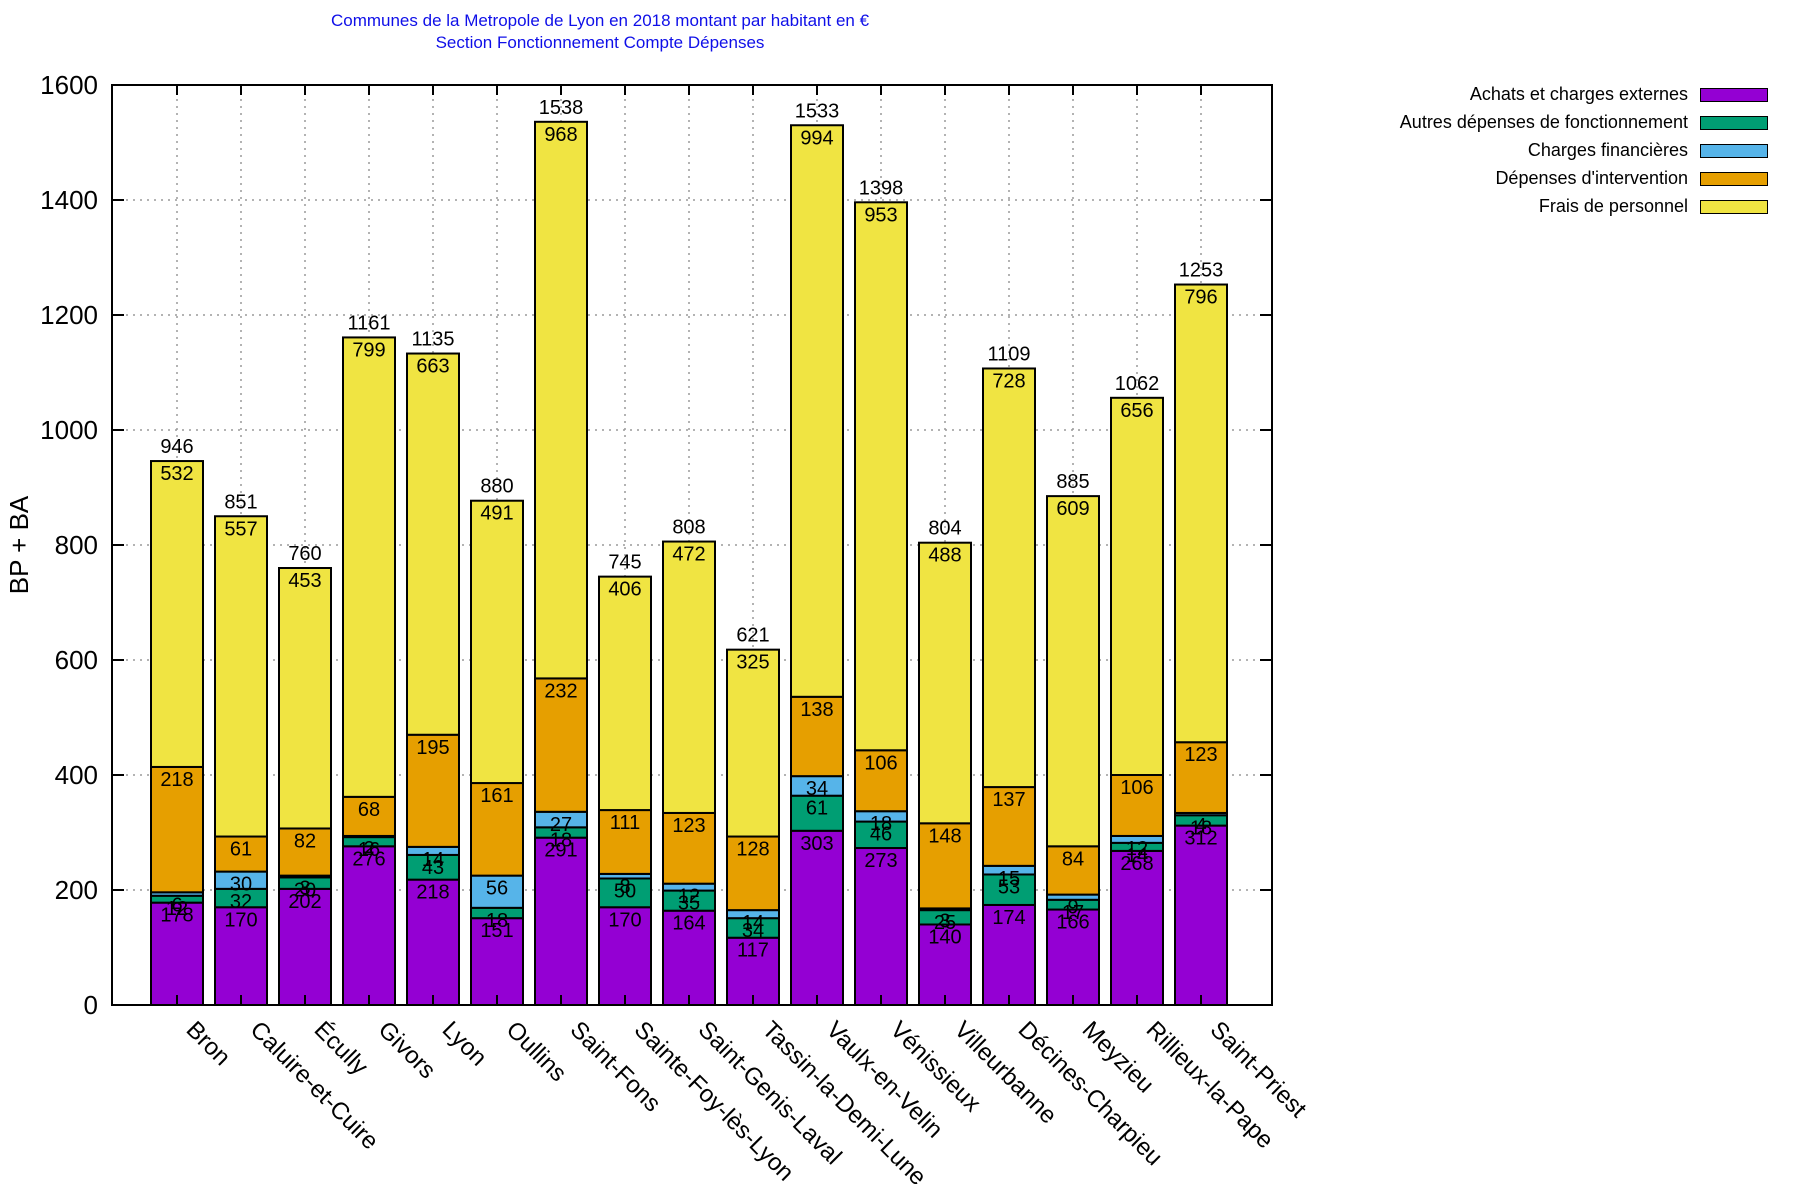  What do you see at coordinates (368, 859) in the screenshot?
I see `segment-value-label: 276` at bounding box center [368, 859].